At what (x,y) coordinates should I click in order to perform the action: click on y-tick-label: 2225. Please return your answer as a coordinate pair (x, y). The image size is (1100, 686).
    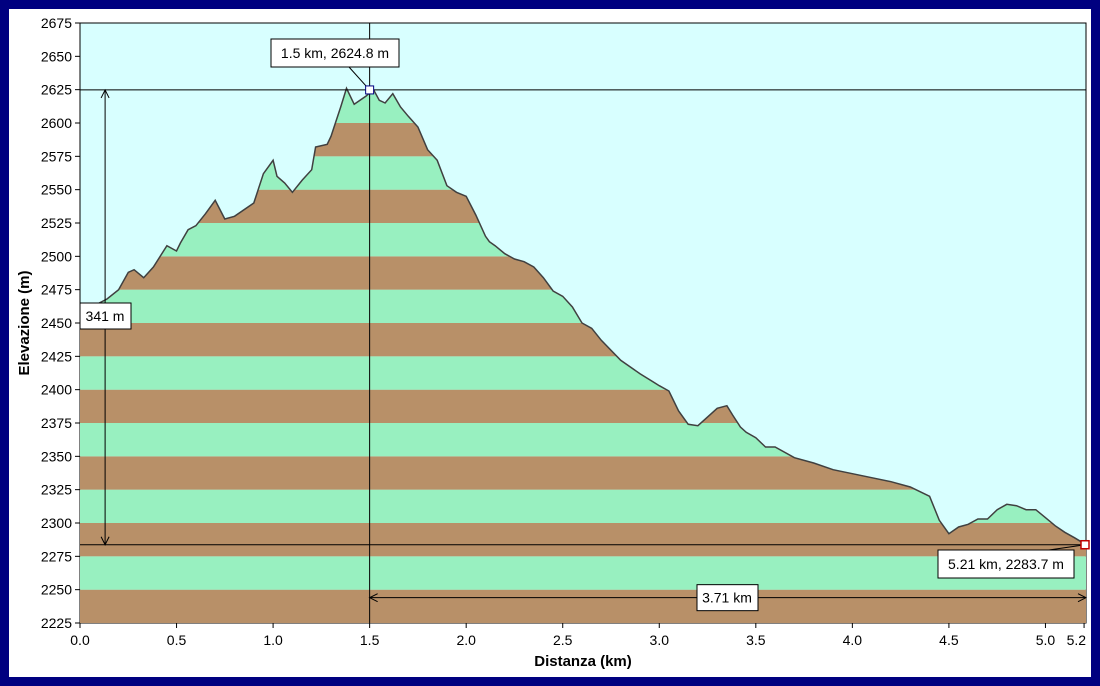
    Looking at the image, I should click on (56, 623).